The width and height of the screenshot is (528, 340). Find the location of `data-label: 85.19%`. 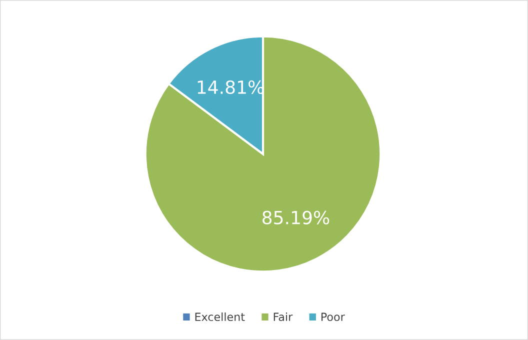

data-label: 85.19% is located at coordinates (296, 217).